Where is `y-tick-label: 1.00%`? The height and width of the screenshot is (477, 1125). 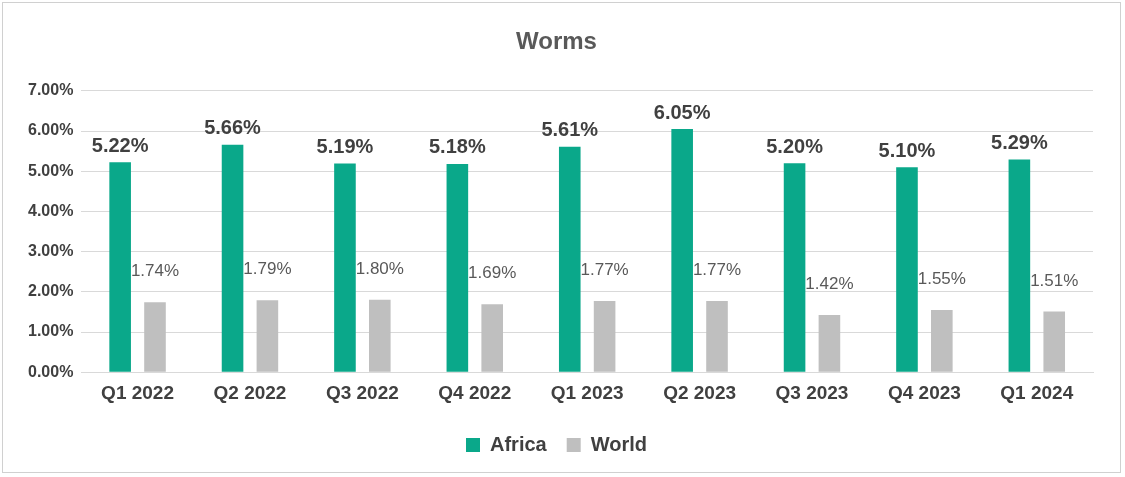 y-tick-label: 1.00% is located at coordinates (50, 331).